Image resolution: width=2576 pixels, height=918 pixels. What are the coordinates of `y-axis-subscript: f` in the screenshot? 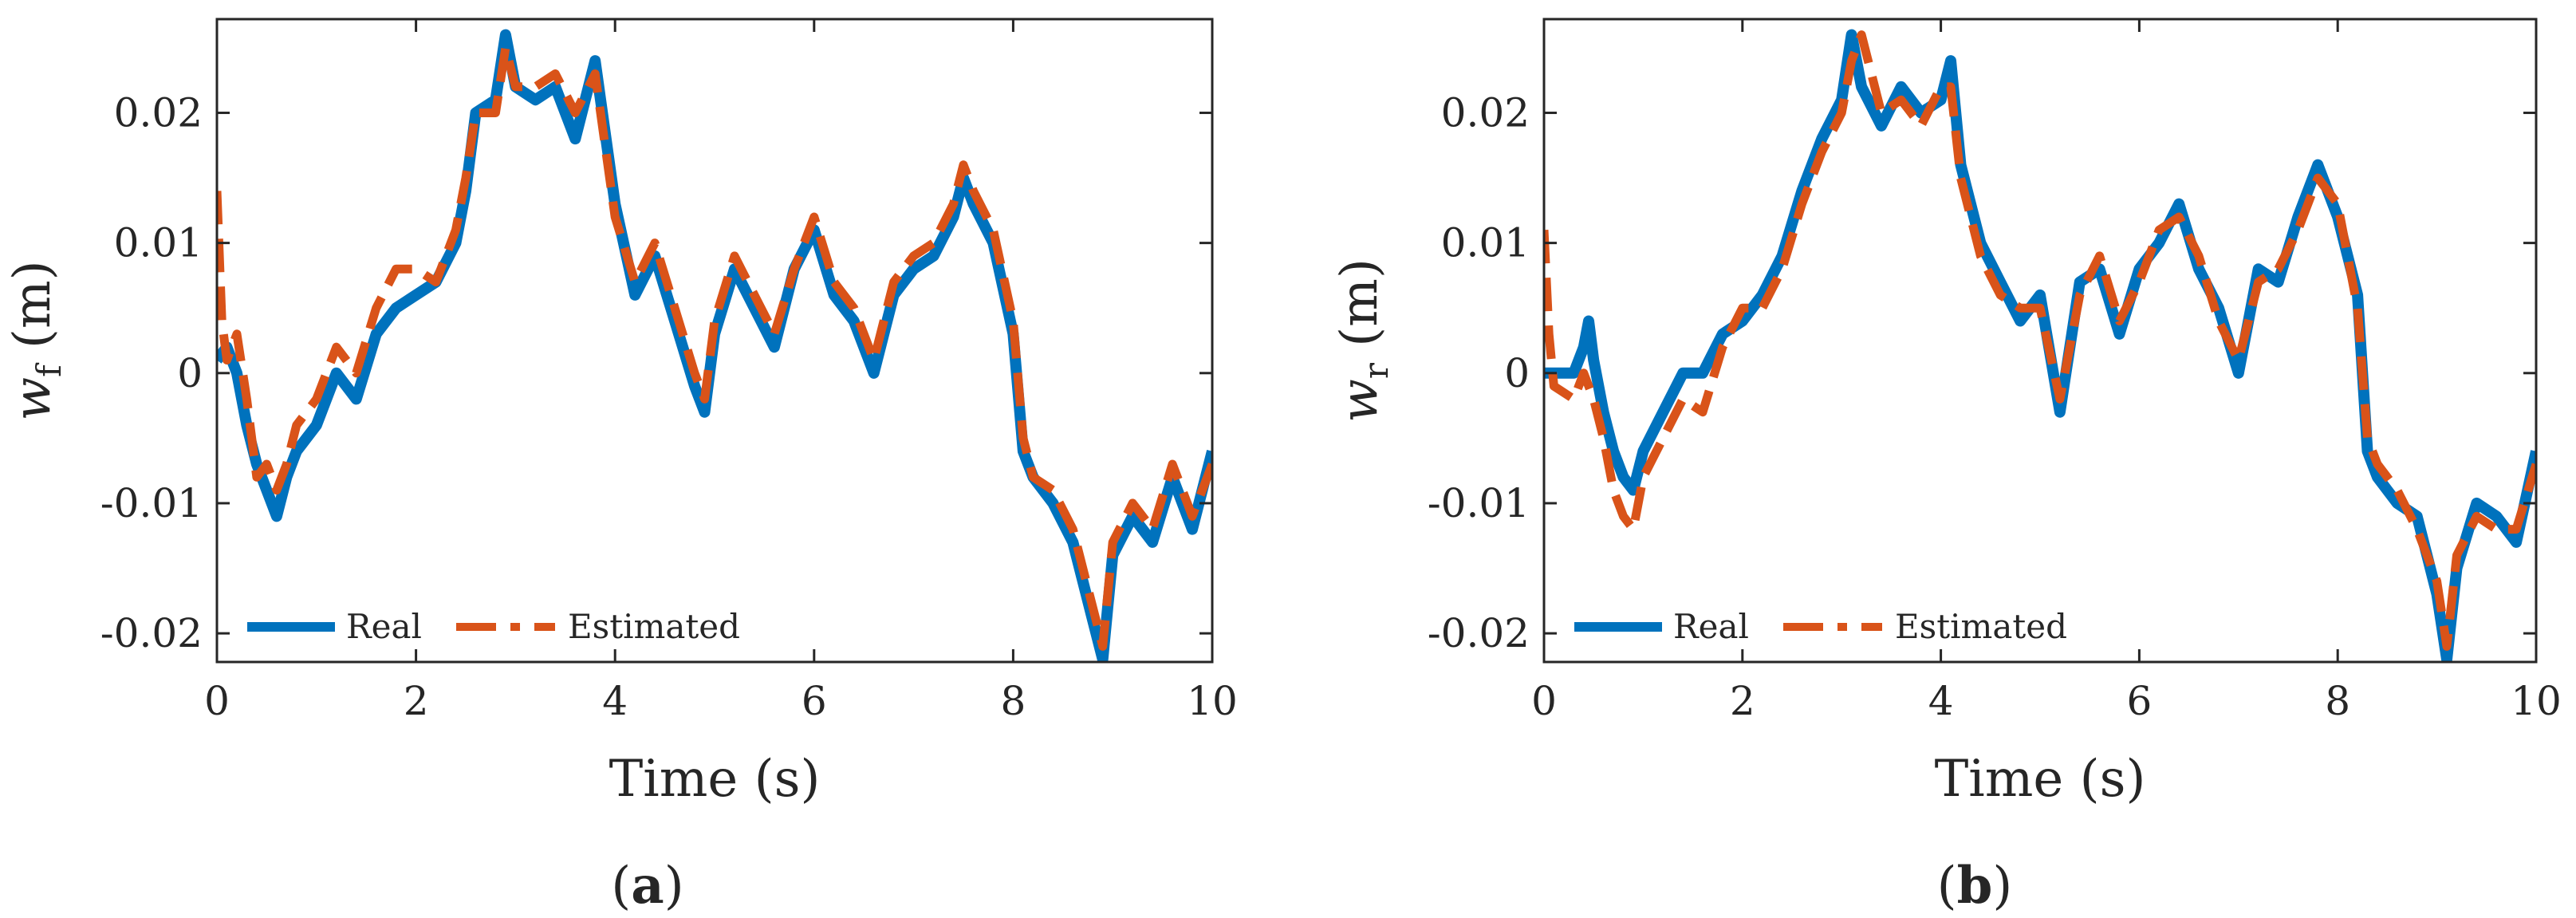 It's located at (49, 369).